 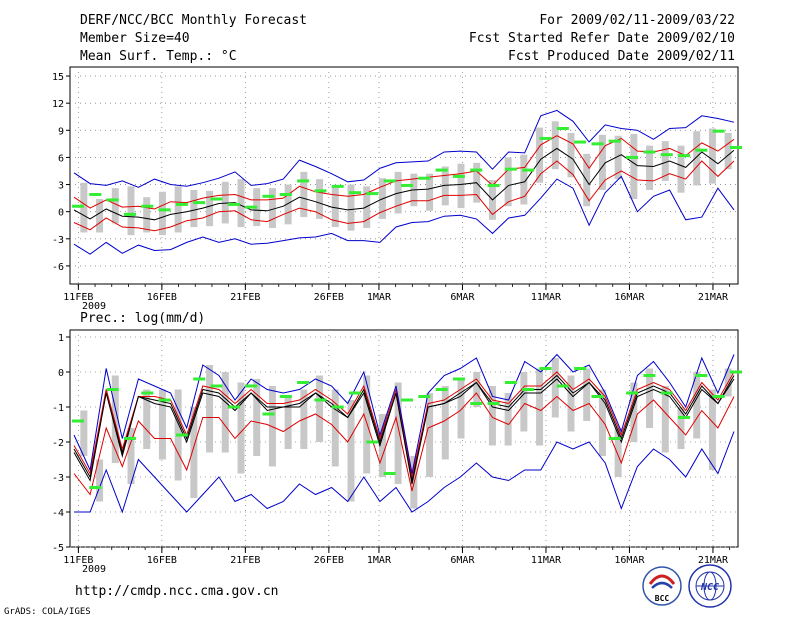 I want to click on precip-xtick-label: 16FEB, so click(x=162, y=560).